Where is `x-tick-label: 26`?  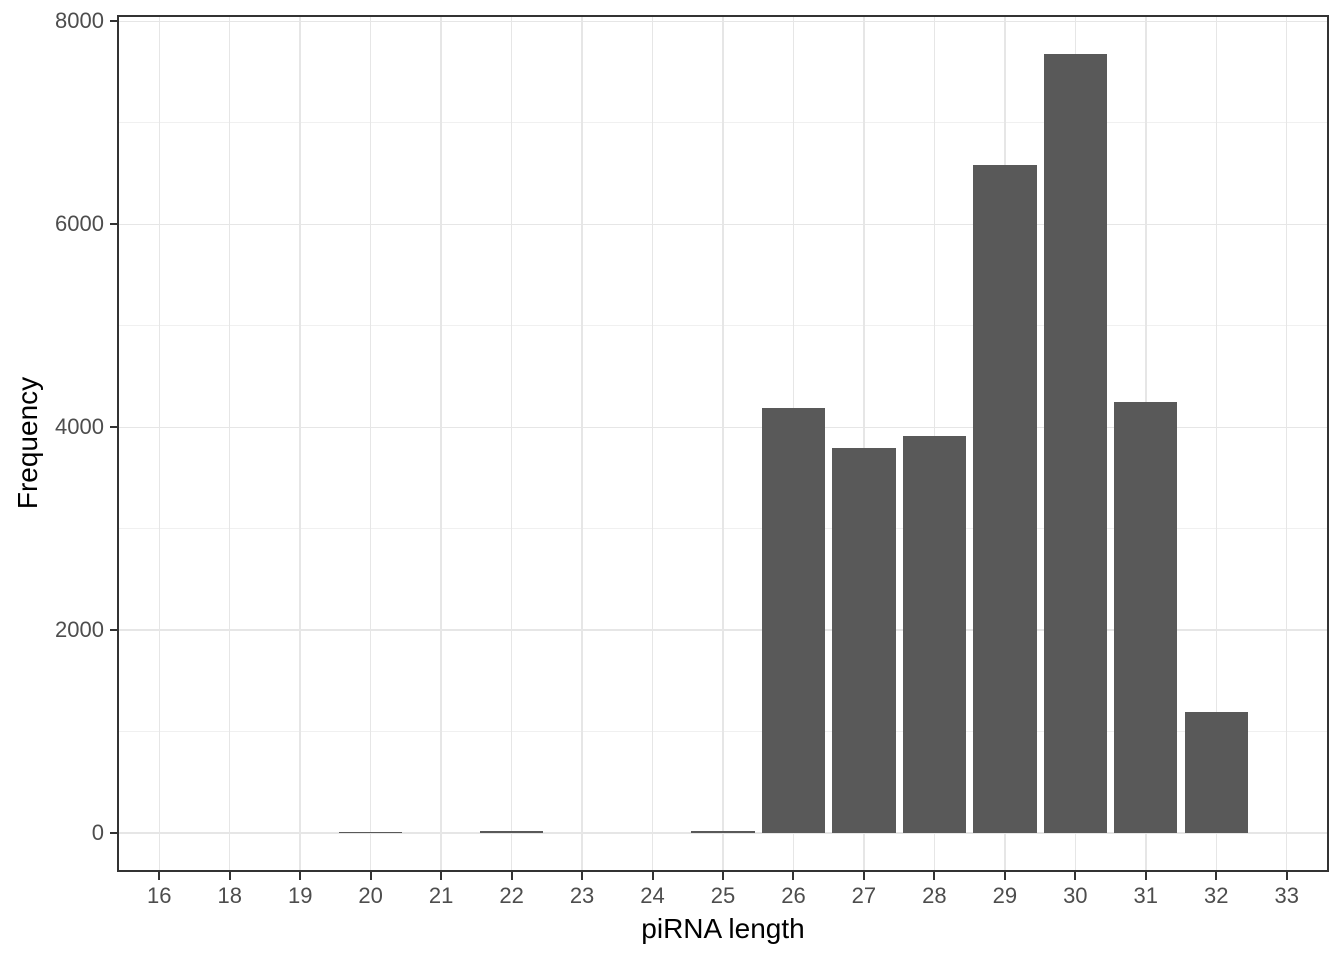
x-tick-label: 26 is located at coordinates (793, 895).